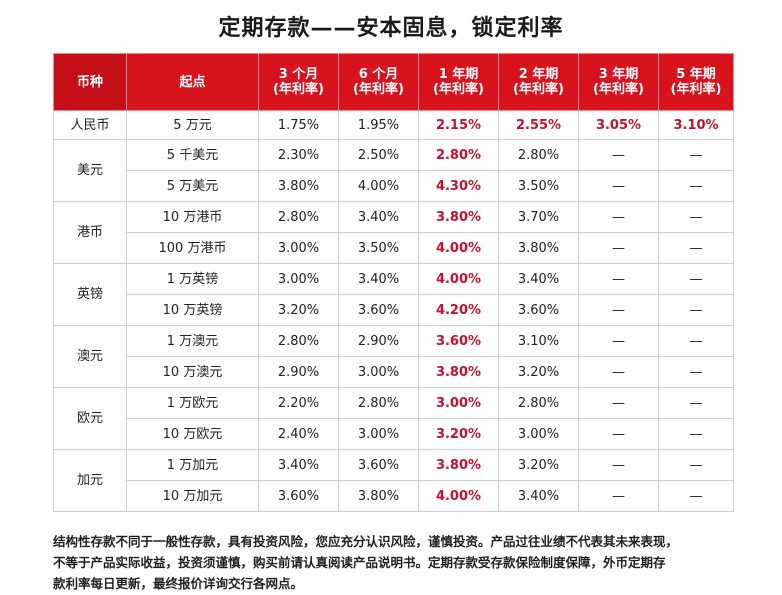 This screenshot has height=595, width=782. Describe the element at coordinates (391, 28) in the screenshot. I see `page-title: 定期存款——安本固息，锁定利率` at that location.